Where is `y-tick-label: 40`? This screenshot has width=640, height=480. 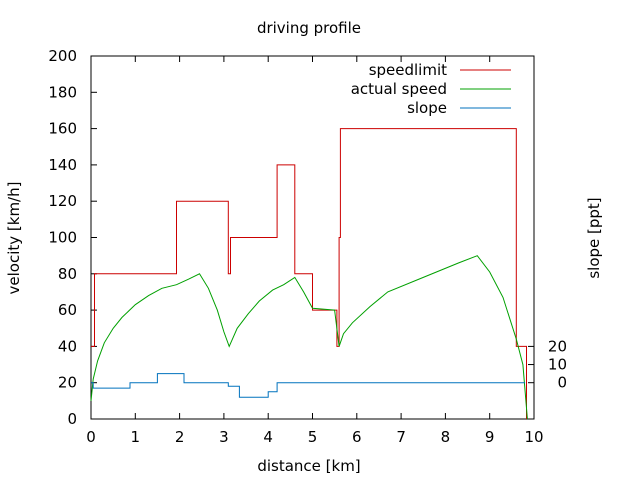
y-tick-label: 40 is located at coordinates (67, 346).